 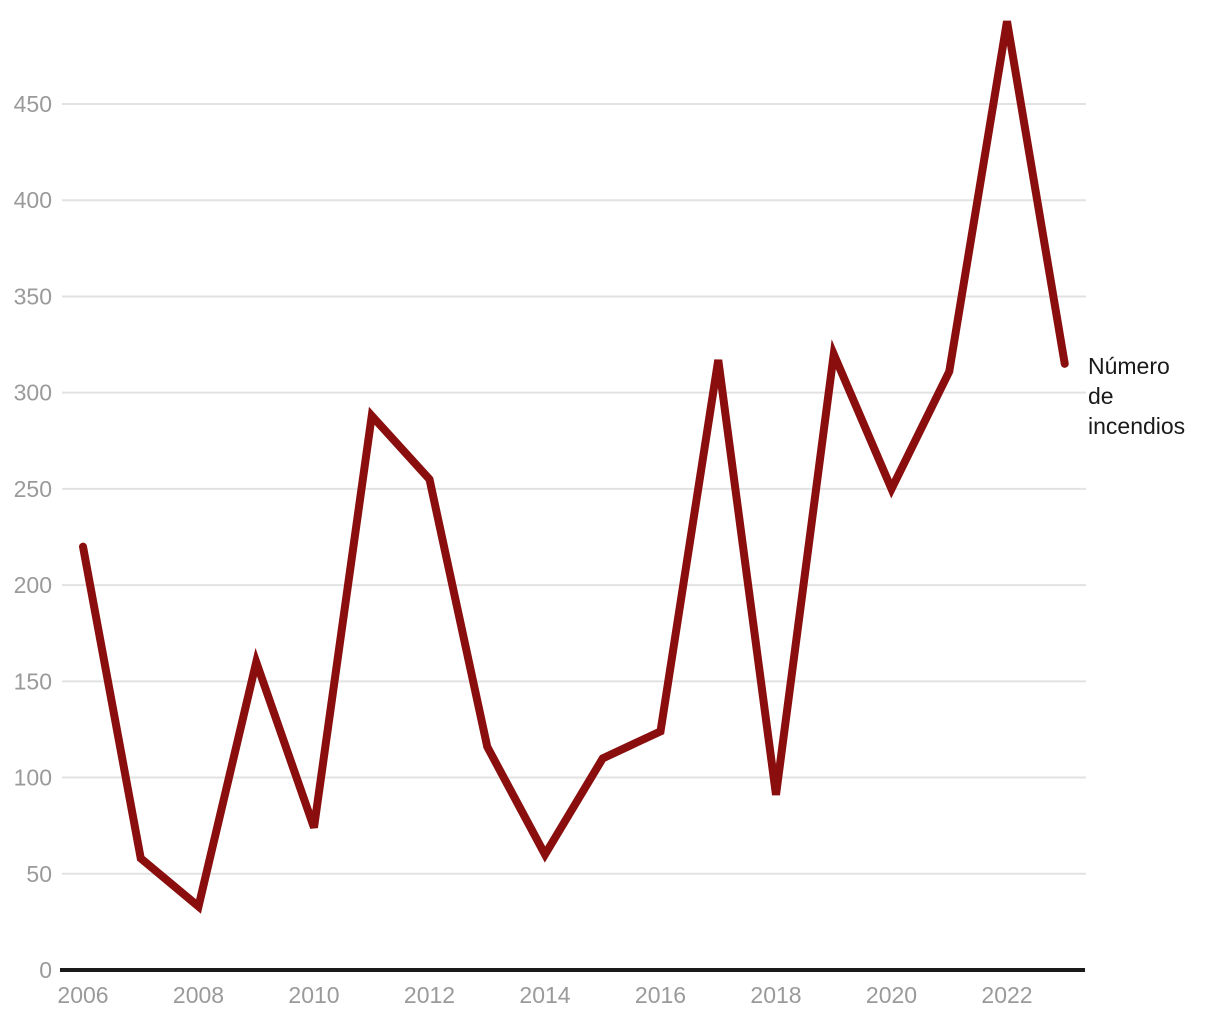 I want to click on series-label-line: de, so click(x=1101, y=396).